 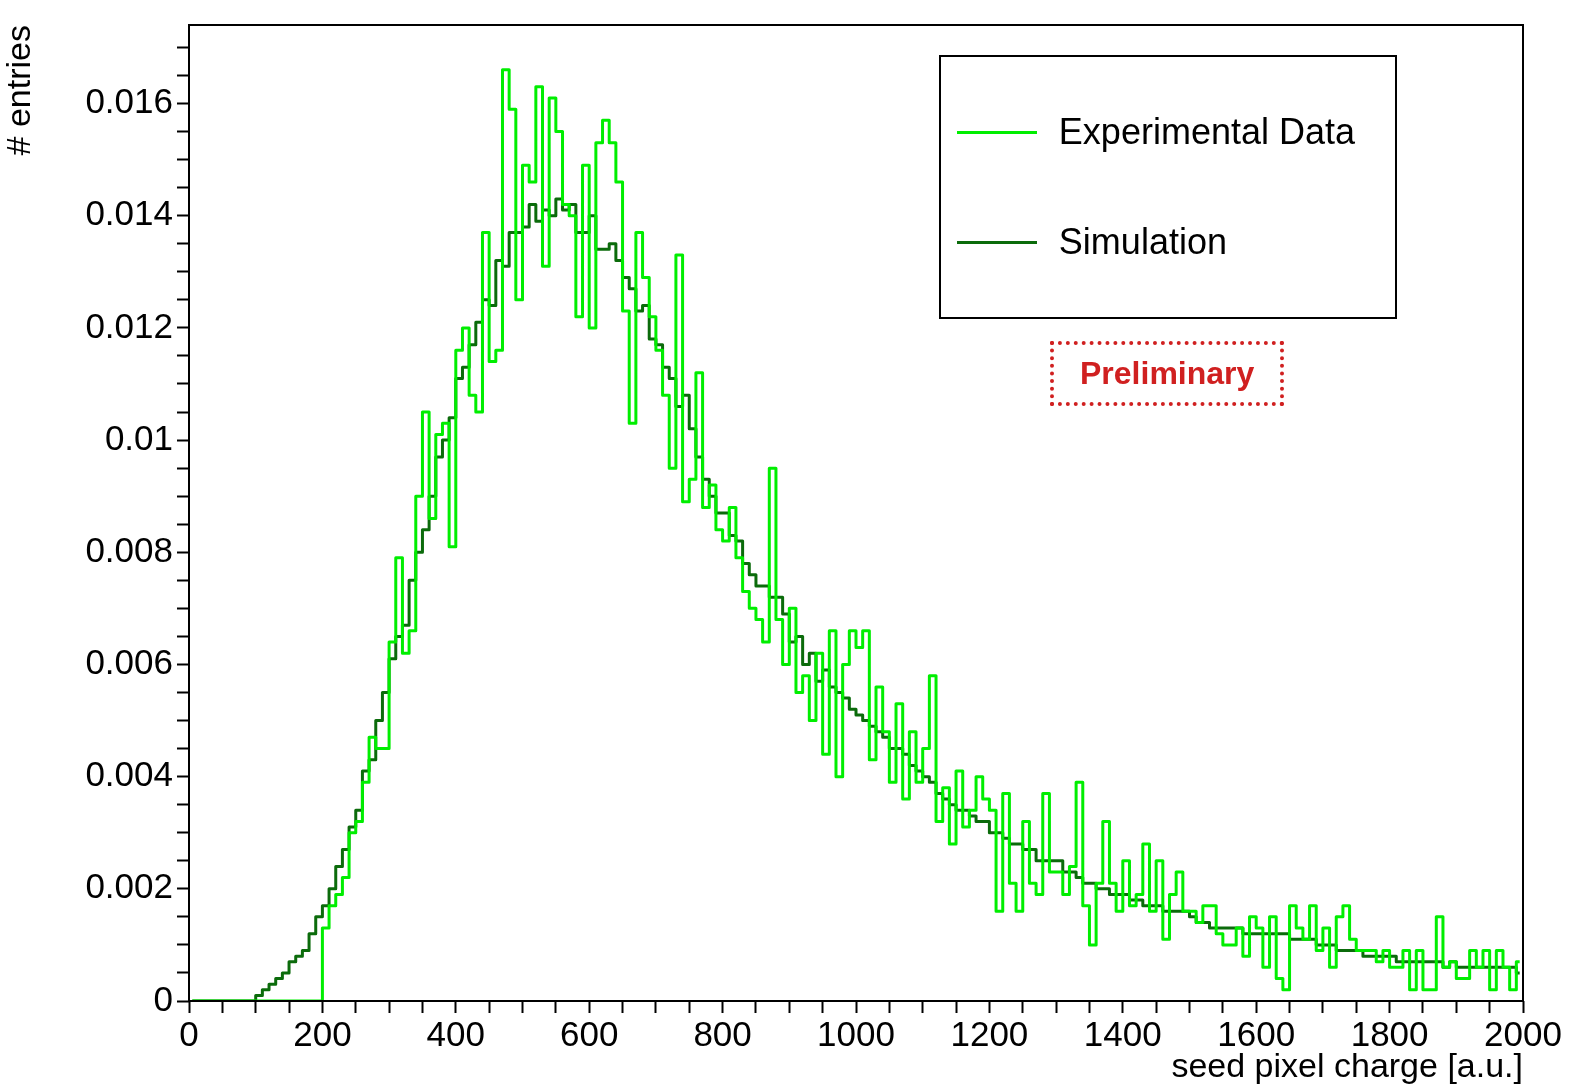 I want to click on legend-label: Experimental Data, so click(x=1206, y=132).